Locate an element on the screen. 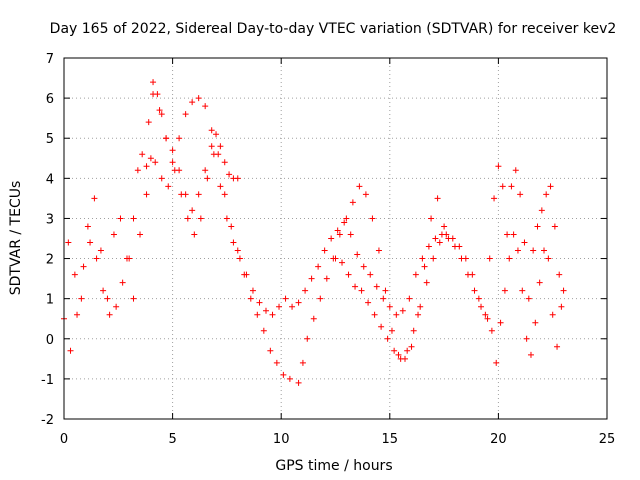 The height and width of the screenshot is (480, 640). x-tick-label: 5 is located at coordinates (172, 439).